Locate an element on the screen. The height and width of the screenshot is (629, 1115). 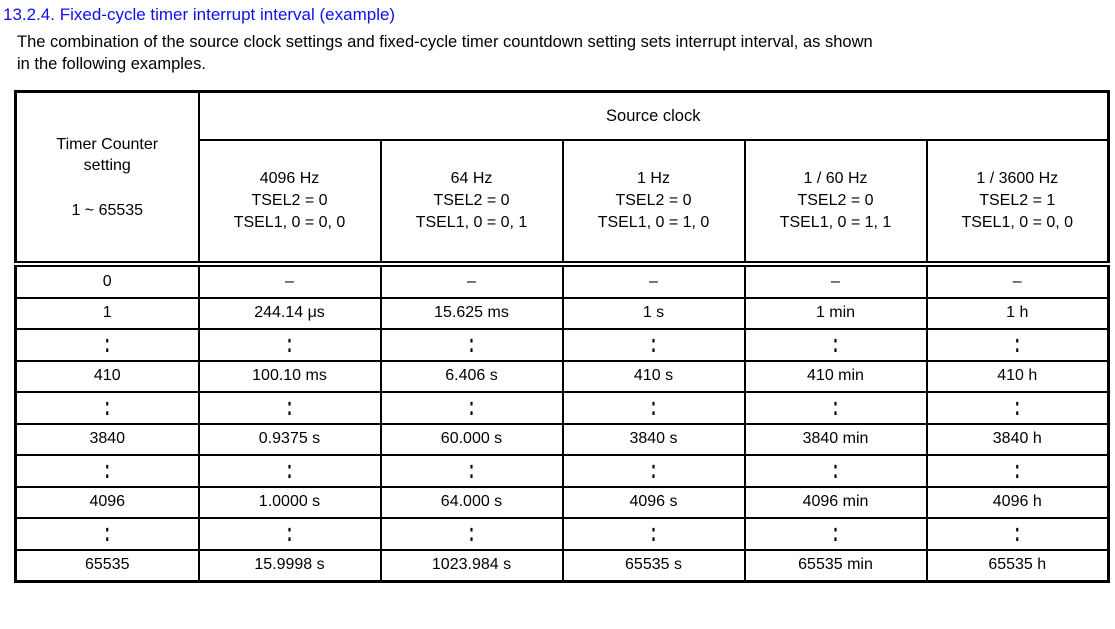
interval-cell: 65535 s is located at coordinates (653, 565).